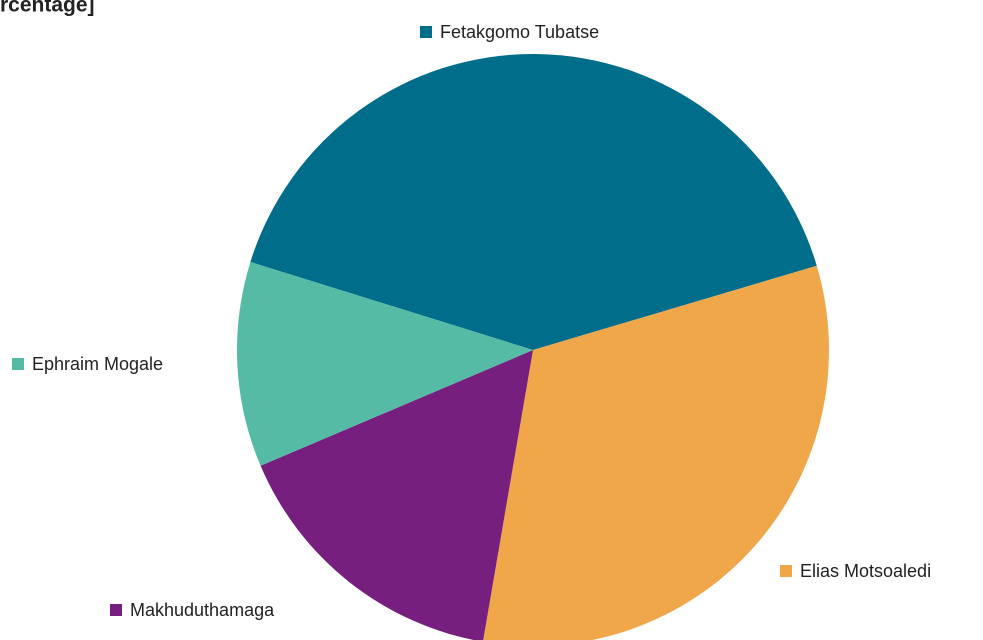 The width and height of the screenshot is (983, 640). Describe the element at coordinates (202, 610) in the screenshot. I see `slice-label: Makhuduthamaga` at that location.